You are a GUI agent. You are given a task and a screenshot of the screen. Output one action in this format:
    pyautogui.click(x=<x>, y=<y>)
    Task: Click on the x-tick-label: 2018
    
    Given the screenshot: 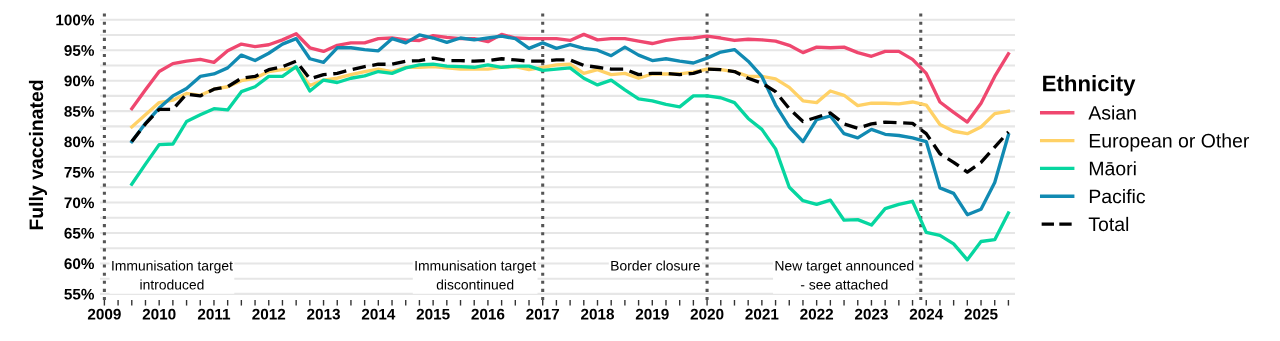 What is the action you would take?
    pyautogui.click(x=598, y=314)
    